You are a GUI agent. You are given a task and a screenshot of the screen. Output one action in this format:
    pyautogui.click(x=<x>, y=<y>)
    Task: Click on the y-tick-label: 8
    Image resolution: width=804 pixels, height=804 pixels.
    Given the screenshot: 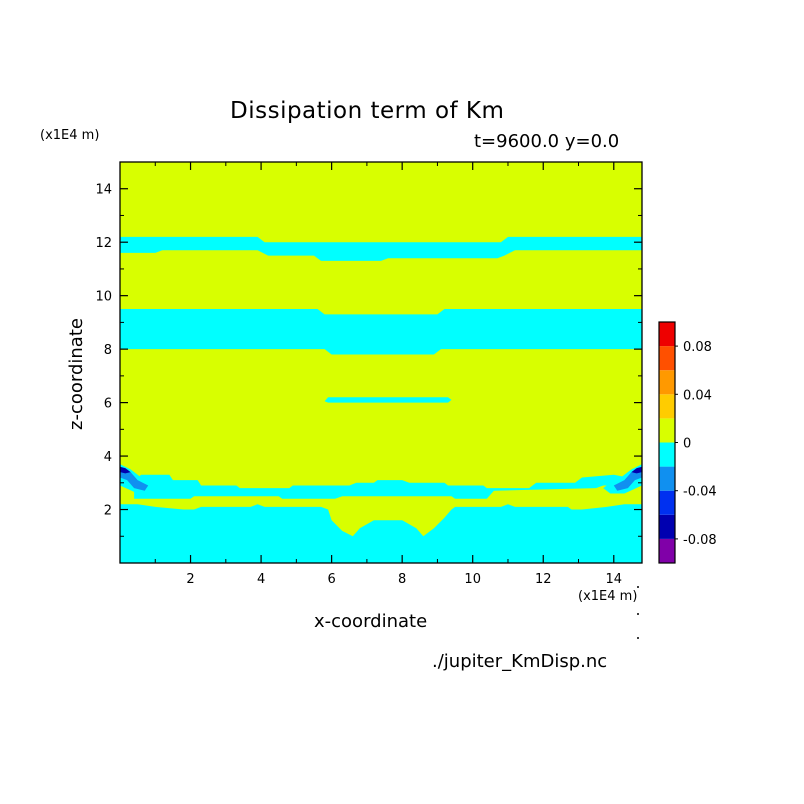 What is the action you would take?
    pyautogui.click(x=108, y=350)
    